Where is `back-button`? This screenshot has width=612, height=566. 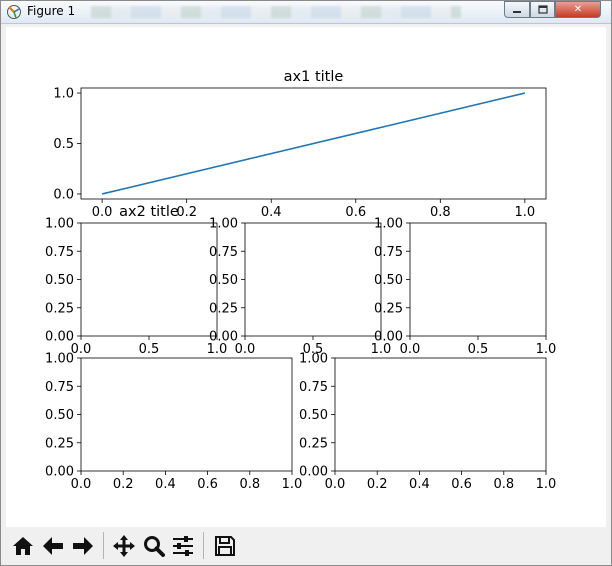
back-button is located at coordinates (52, 545).